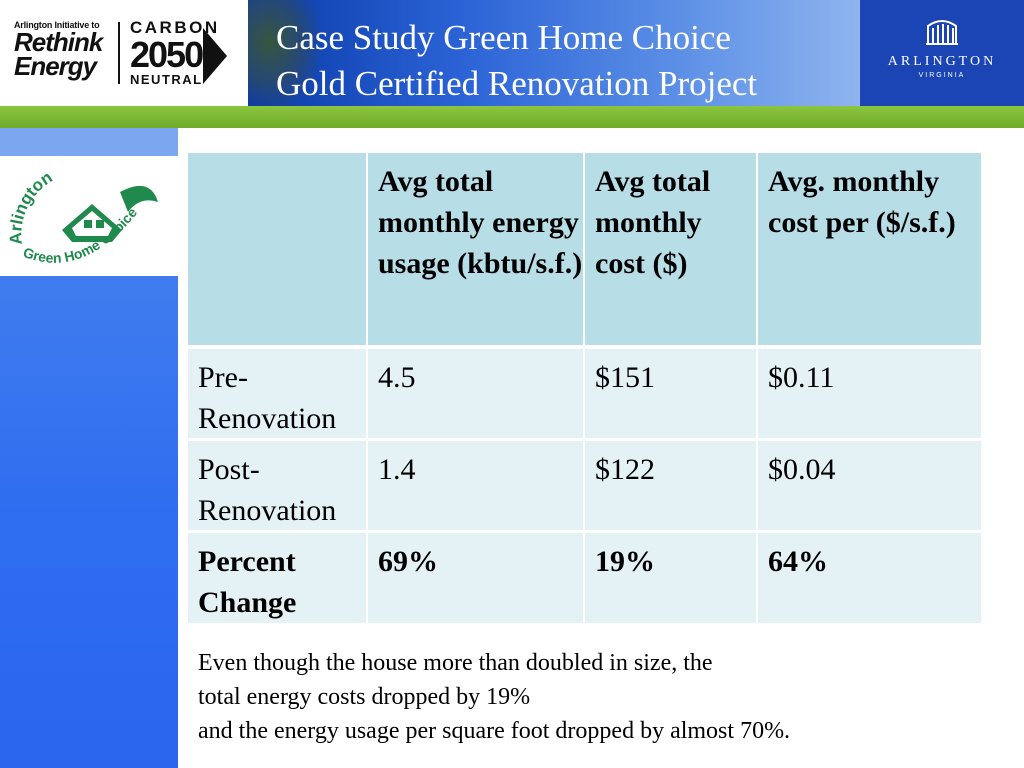 The image size is (1024, 768). What do you see at coordinates (670, 485) in the screenshot?
I see `table-cell: $122` at bounding box center [670, 485].